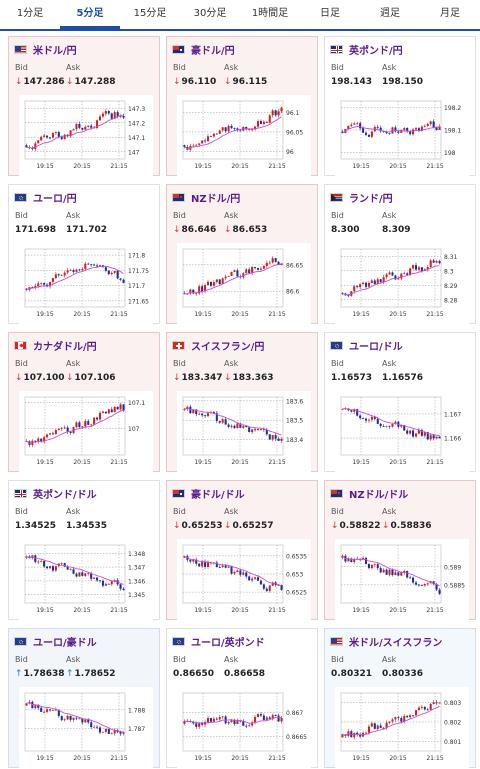 The image size is (480, 769). Describe the element at coordinates (402, 728) in the screenshot. I see `price-chart: 0.803 0.802 0.801 19:15 20:15 21:15` at that location.